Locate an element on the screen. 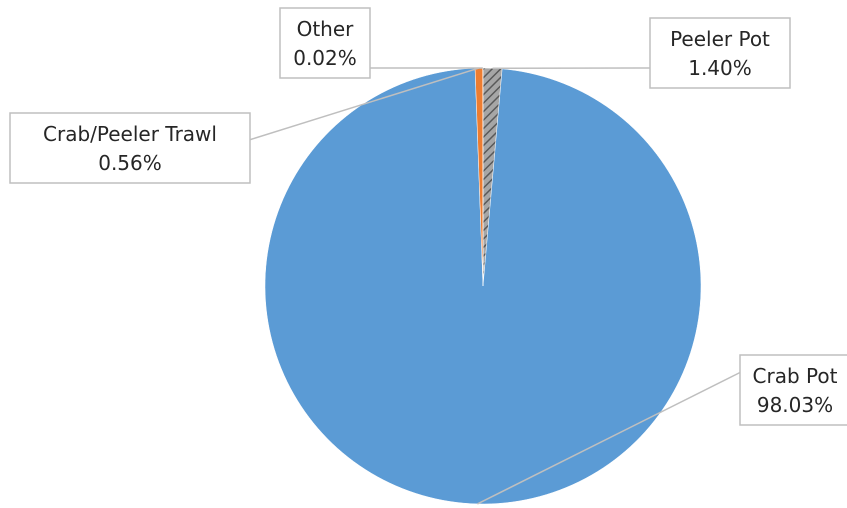 Image resolution: width=847 pixels, height=508 pixels. callout-box-crab-peeler-trawl is located at coordinates (130, 148).